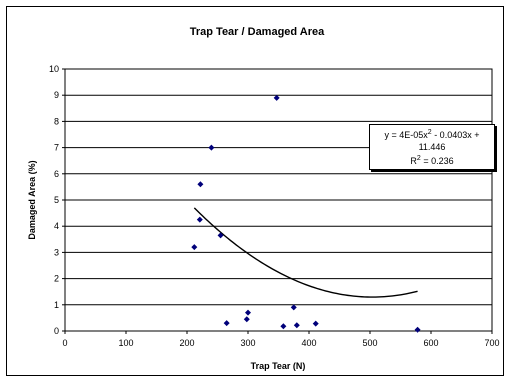  What do you see at coordinates (406, 135) in the screenshot?
I see `equation-prefix: y = 4E-05x` at bounding box center [406, 135].